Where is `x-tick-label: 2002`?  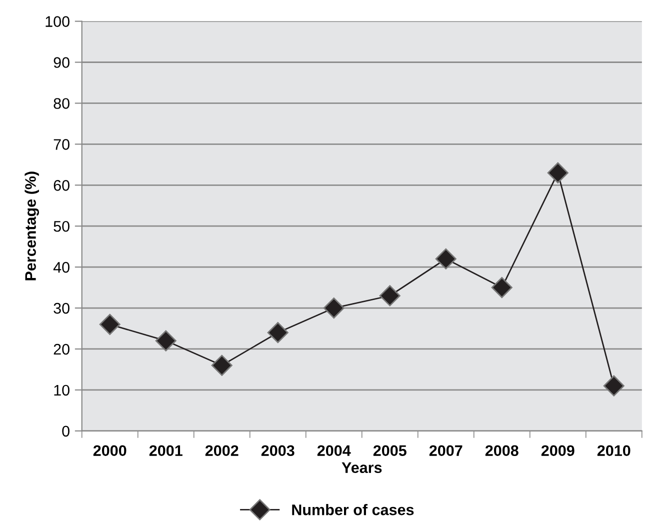
x-tick-label: 2002 is located at coordinates (221, 450).